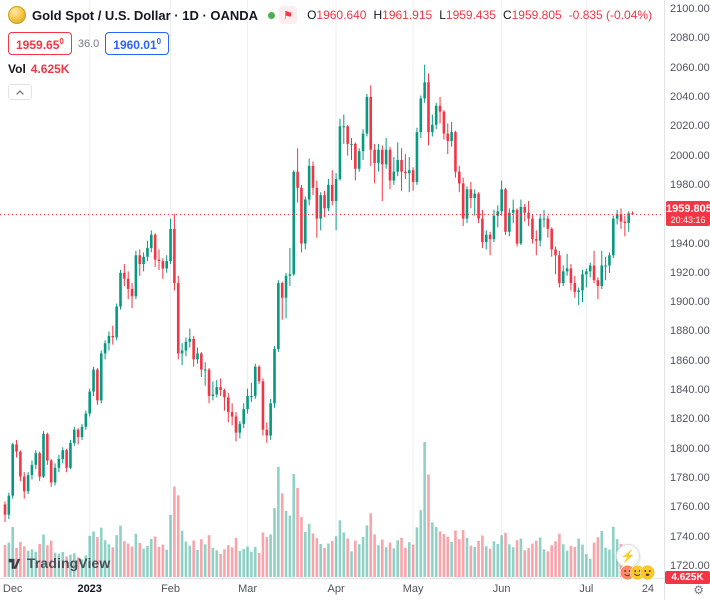 The image size is (710, 601). Describe the element at coordinates (647, 572) in the screenshot. I see `emoji-face-icon` at that location.